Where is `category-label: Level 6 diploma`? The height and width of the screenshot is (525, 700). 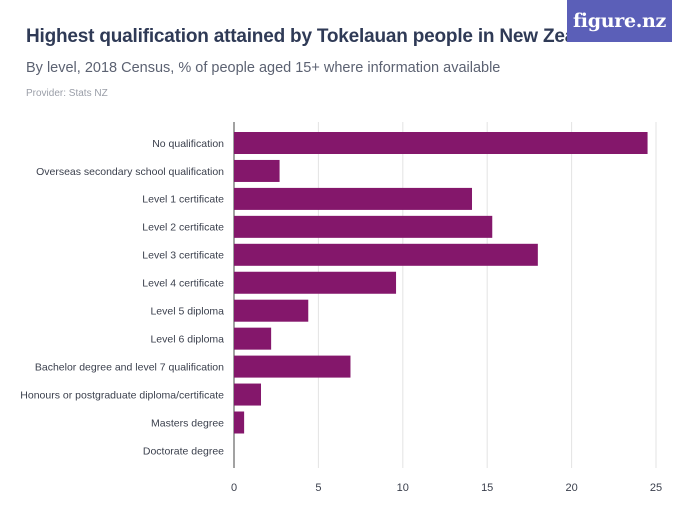 category-label: Level 6 diploma is located at coordinates (187, 339).